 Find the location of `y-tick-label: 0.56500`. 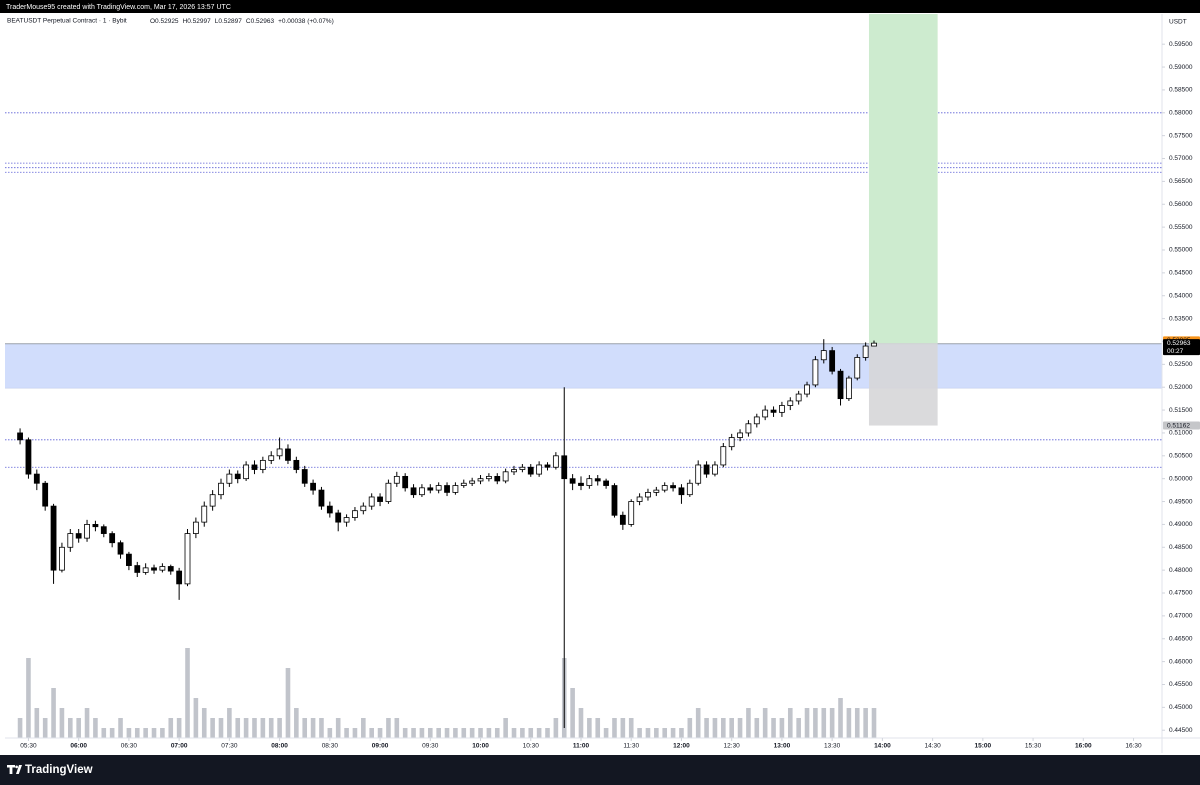

y-tick-label: 0.56500 is located at coordinates (1181, 181).